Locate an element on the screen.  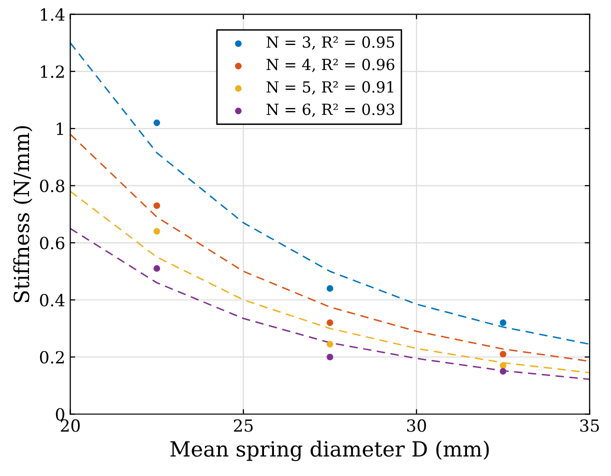
x-tick-label: 25 is located at coordinates (243, 425).